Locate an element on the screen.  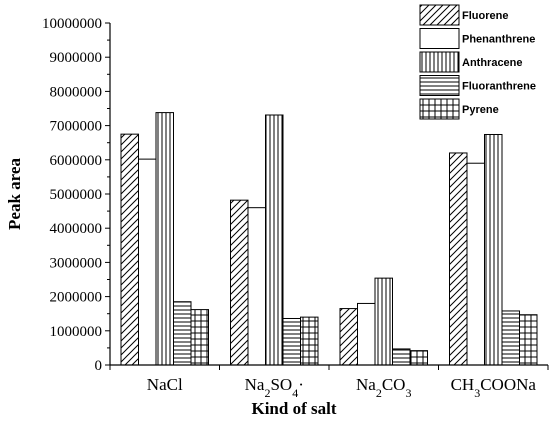
legend-swatch-anthracene is located at coordinates (439, 62).